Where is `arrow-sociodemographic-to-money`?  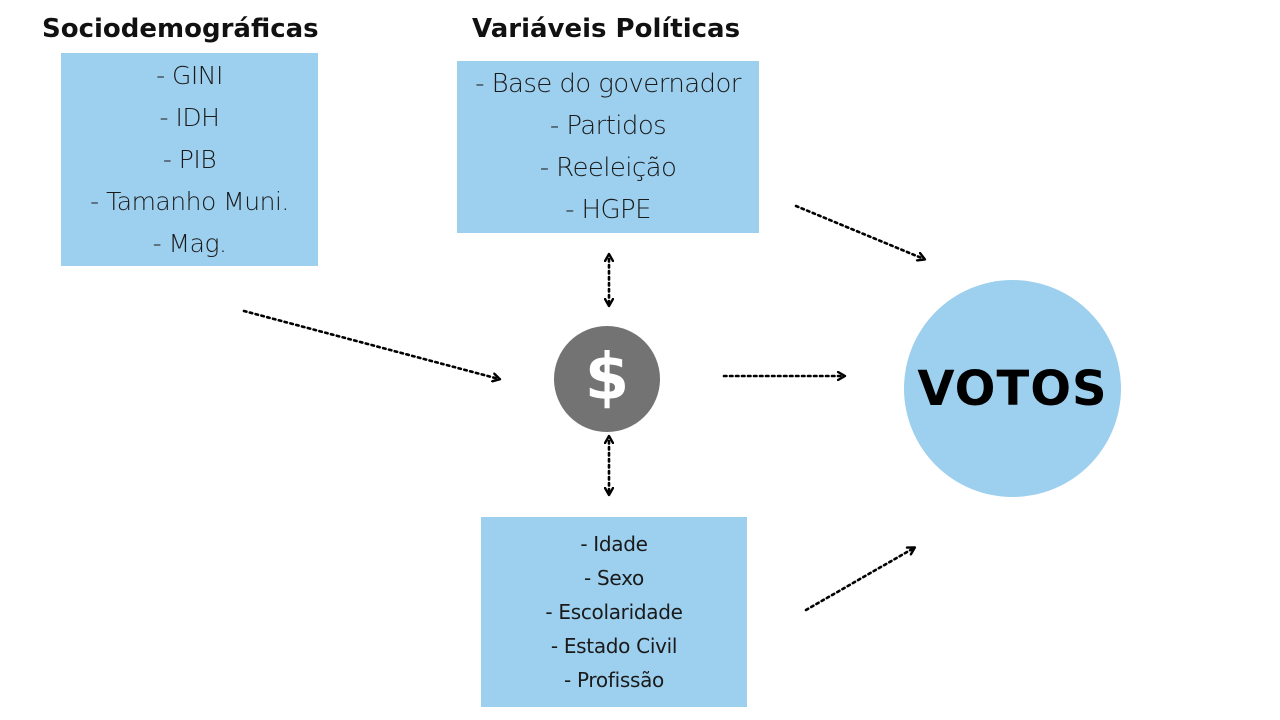 arrow-sociodemographic-to-money is located at coordinates (370, 344).